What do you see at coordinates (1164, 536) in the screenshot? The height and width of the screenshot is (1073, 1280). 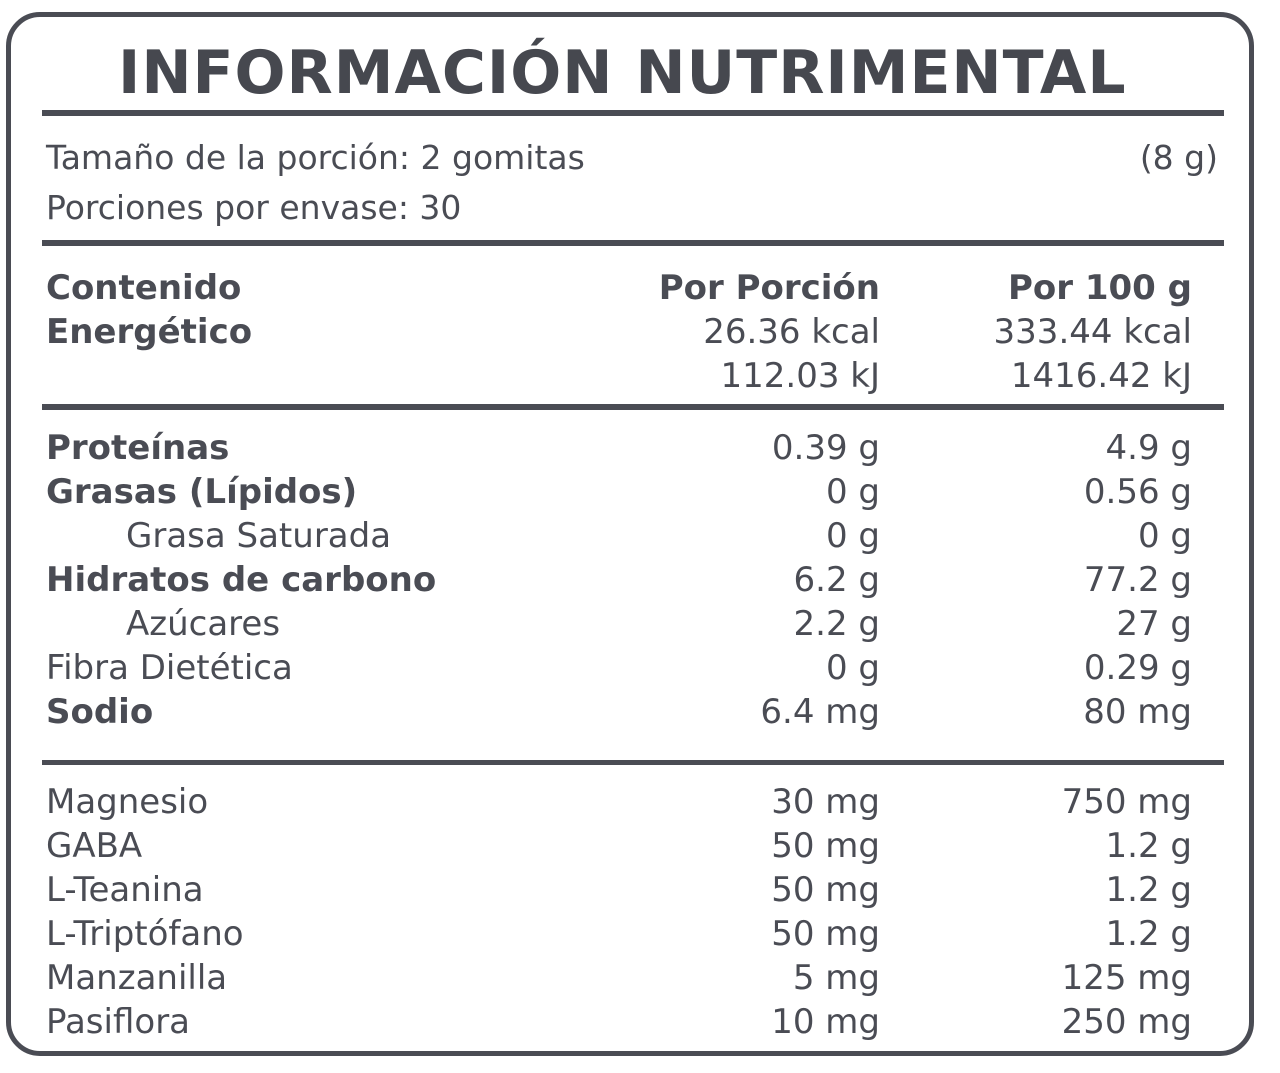 I see `nutrient-per-100g: 0 g` at bounding box center [1164, 536].